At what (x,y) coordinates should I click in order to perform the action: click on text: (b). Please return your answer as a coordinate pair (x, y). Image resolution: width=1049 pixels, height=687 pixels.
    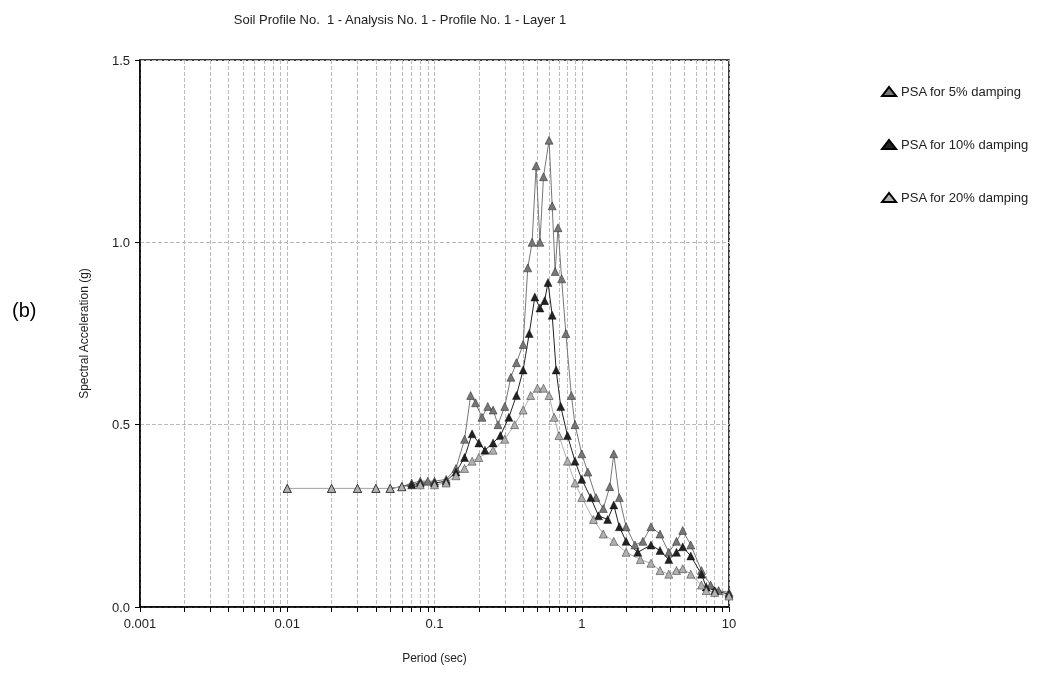
    Looking at the image, I should click on (24, 310).